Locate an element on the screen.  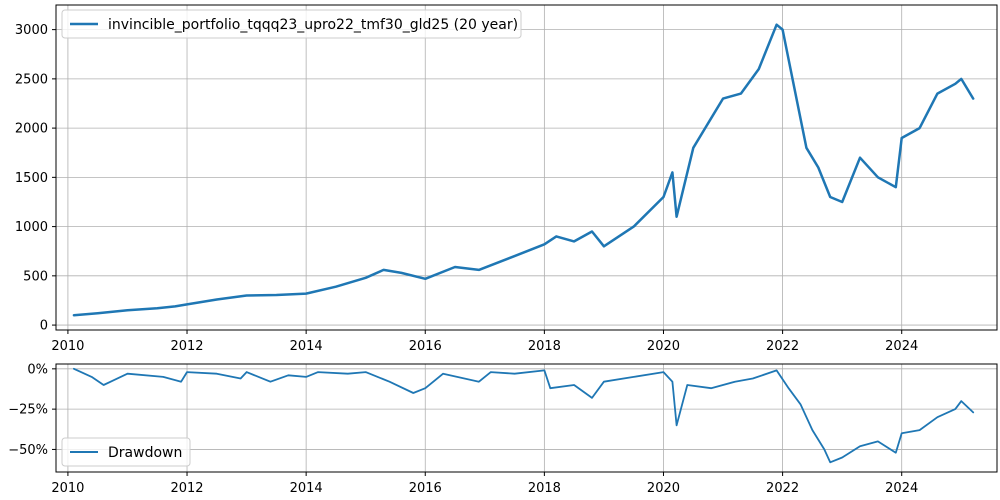
drawdown-x-tick-label: 2024 is located at coordinates (901, 488).